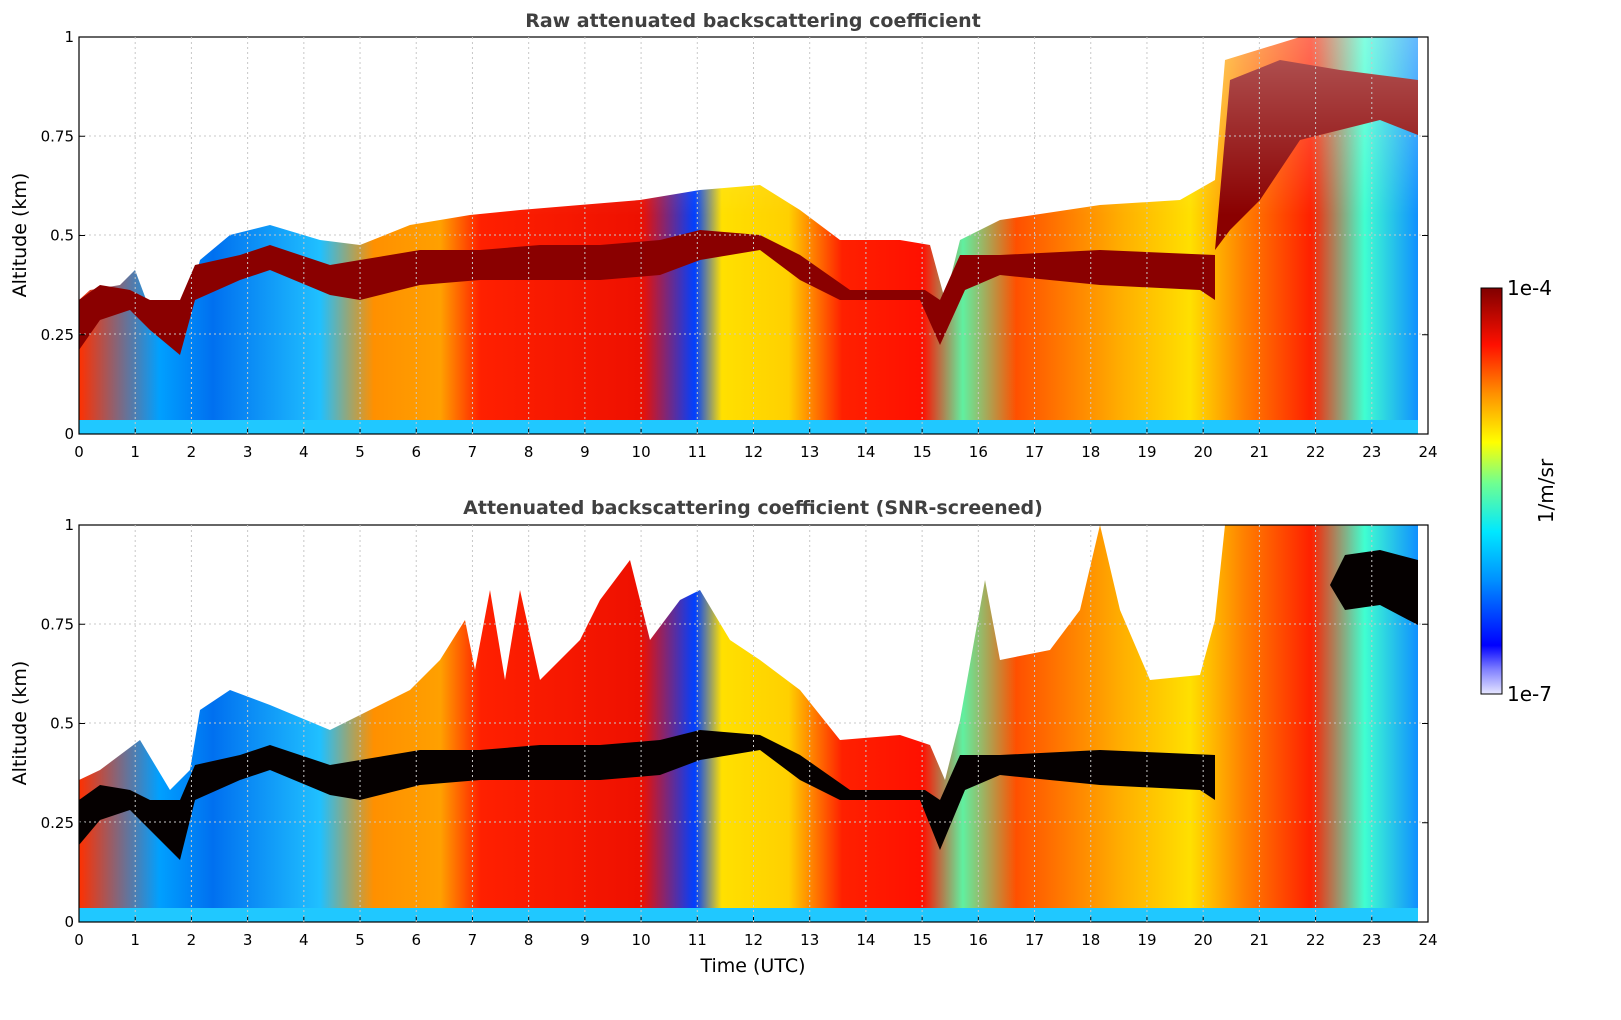 Image resolution: width=1621 pixels, height=1020 pixels. I want to click on surface-band-screened, so click(748, 915).